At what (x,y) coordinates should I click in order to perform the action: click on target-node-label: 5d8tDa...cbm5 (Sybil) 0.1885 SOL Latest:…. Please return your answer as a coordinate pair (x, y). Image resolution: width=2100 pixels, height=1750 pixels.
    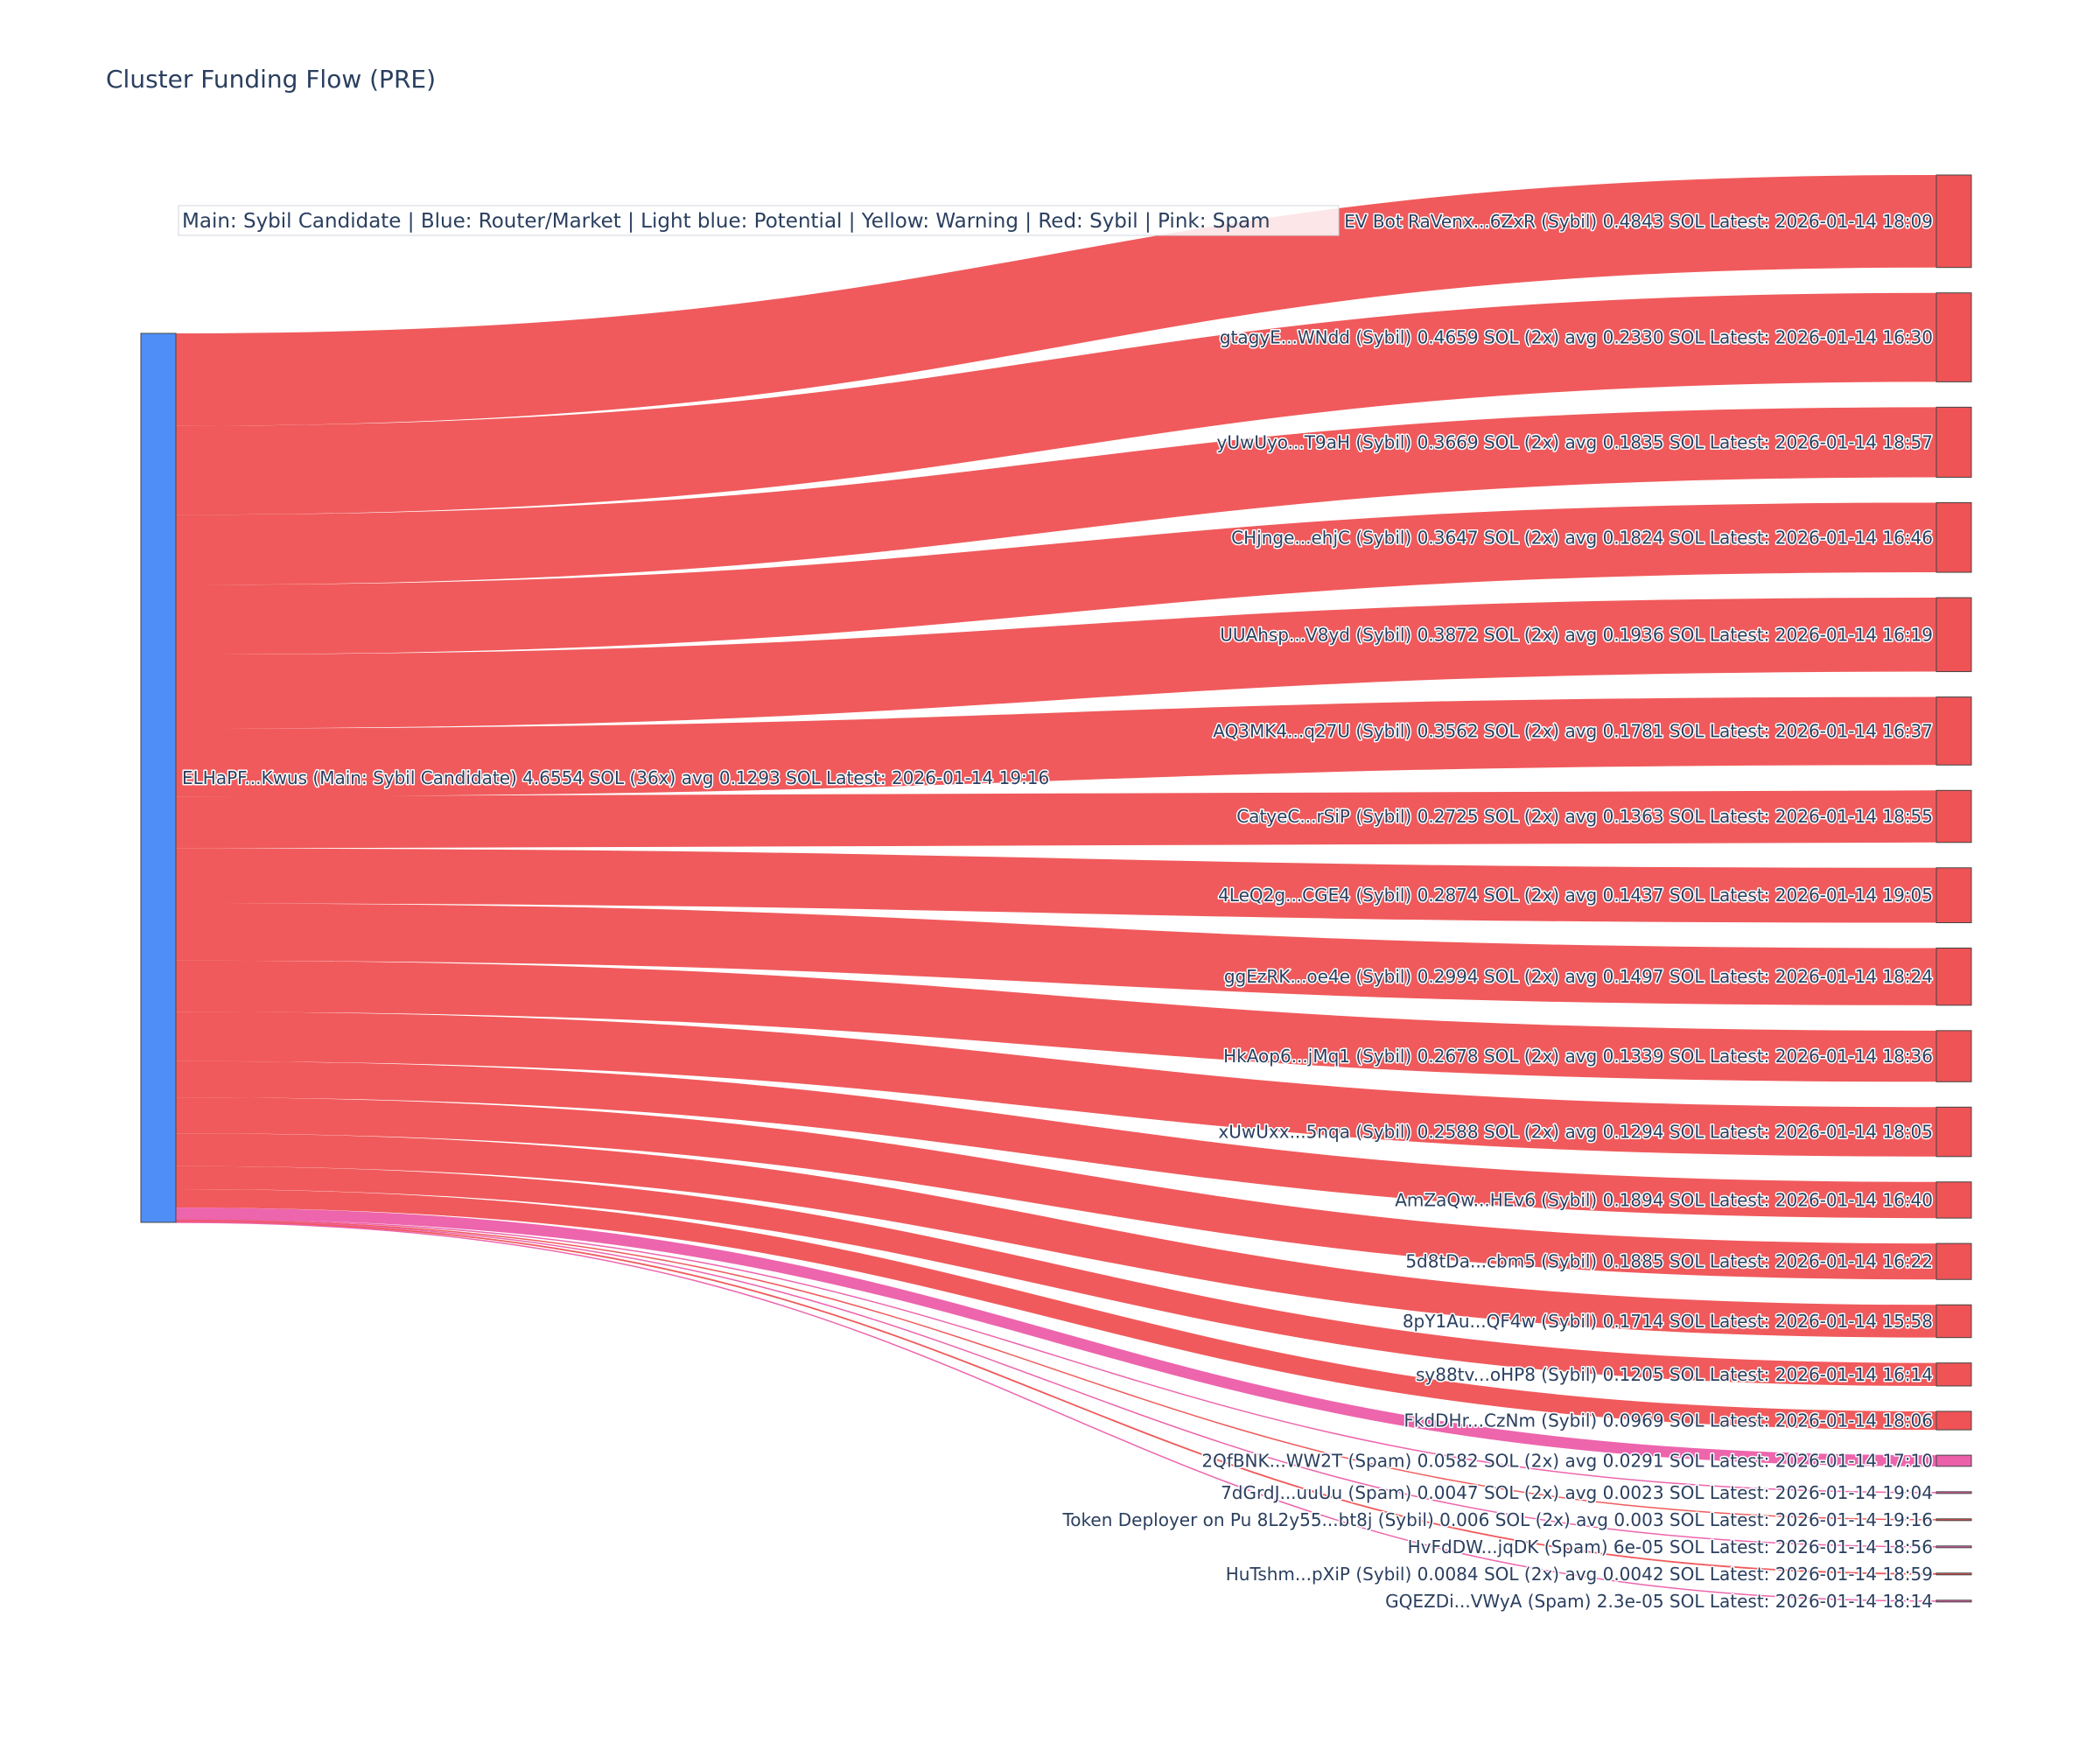
    Looking at the image, I should click on (1669, 1261).